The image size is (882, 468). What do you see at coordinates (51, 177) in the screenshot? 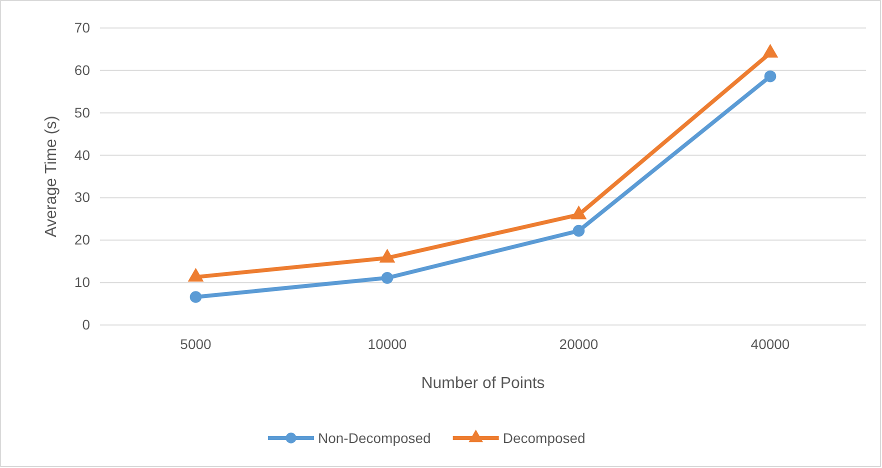
I see `y-axis-title: Average Time (s)` at bounding box center [51, 177].